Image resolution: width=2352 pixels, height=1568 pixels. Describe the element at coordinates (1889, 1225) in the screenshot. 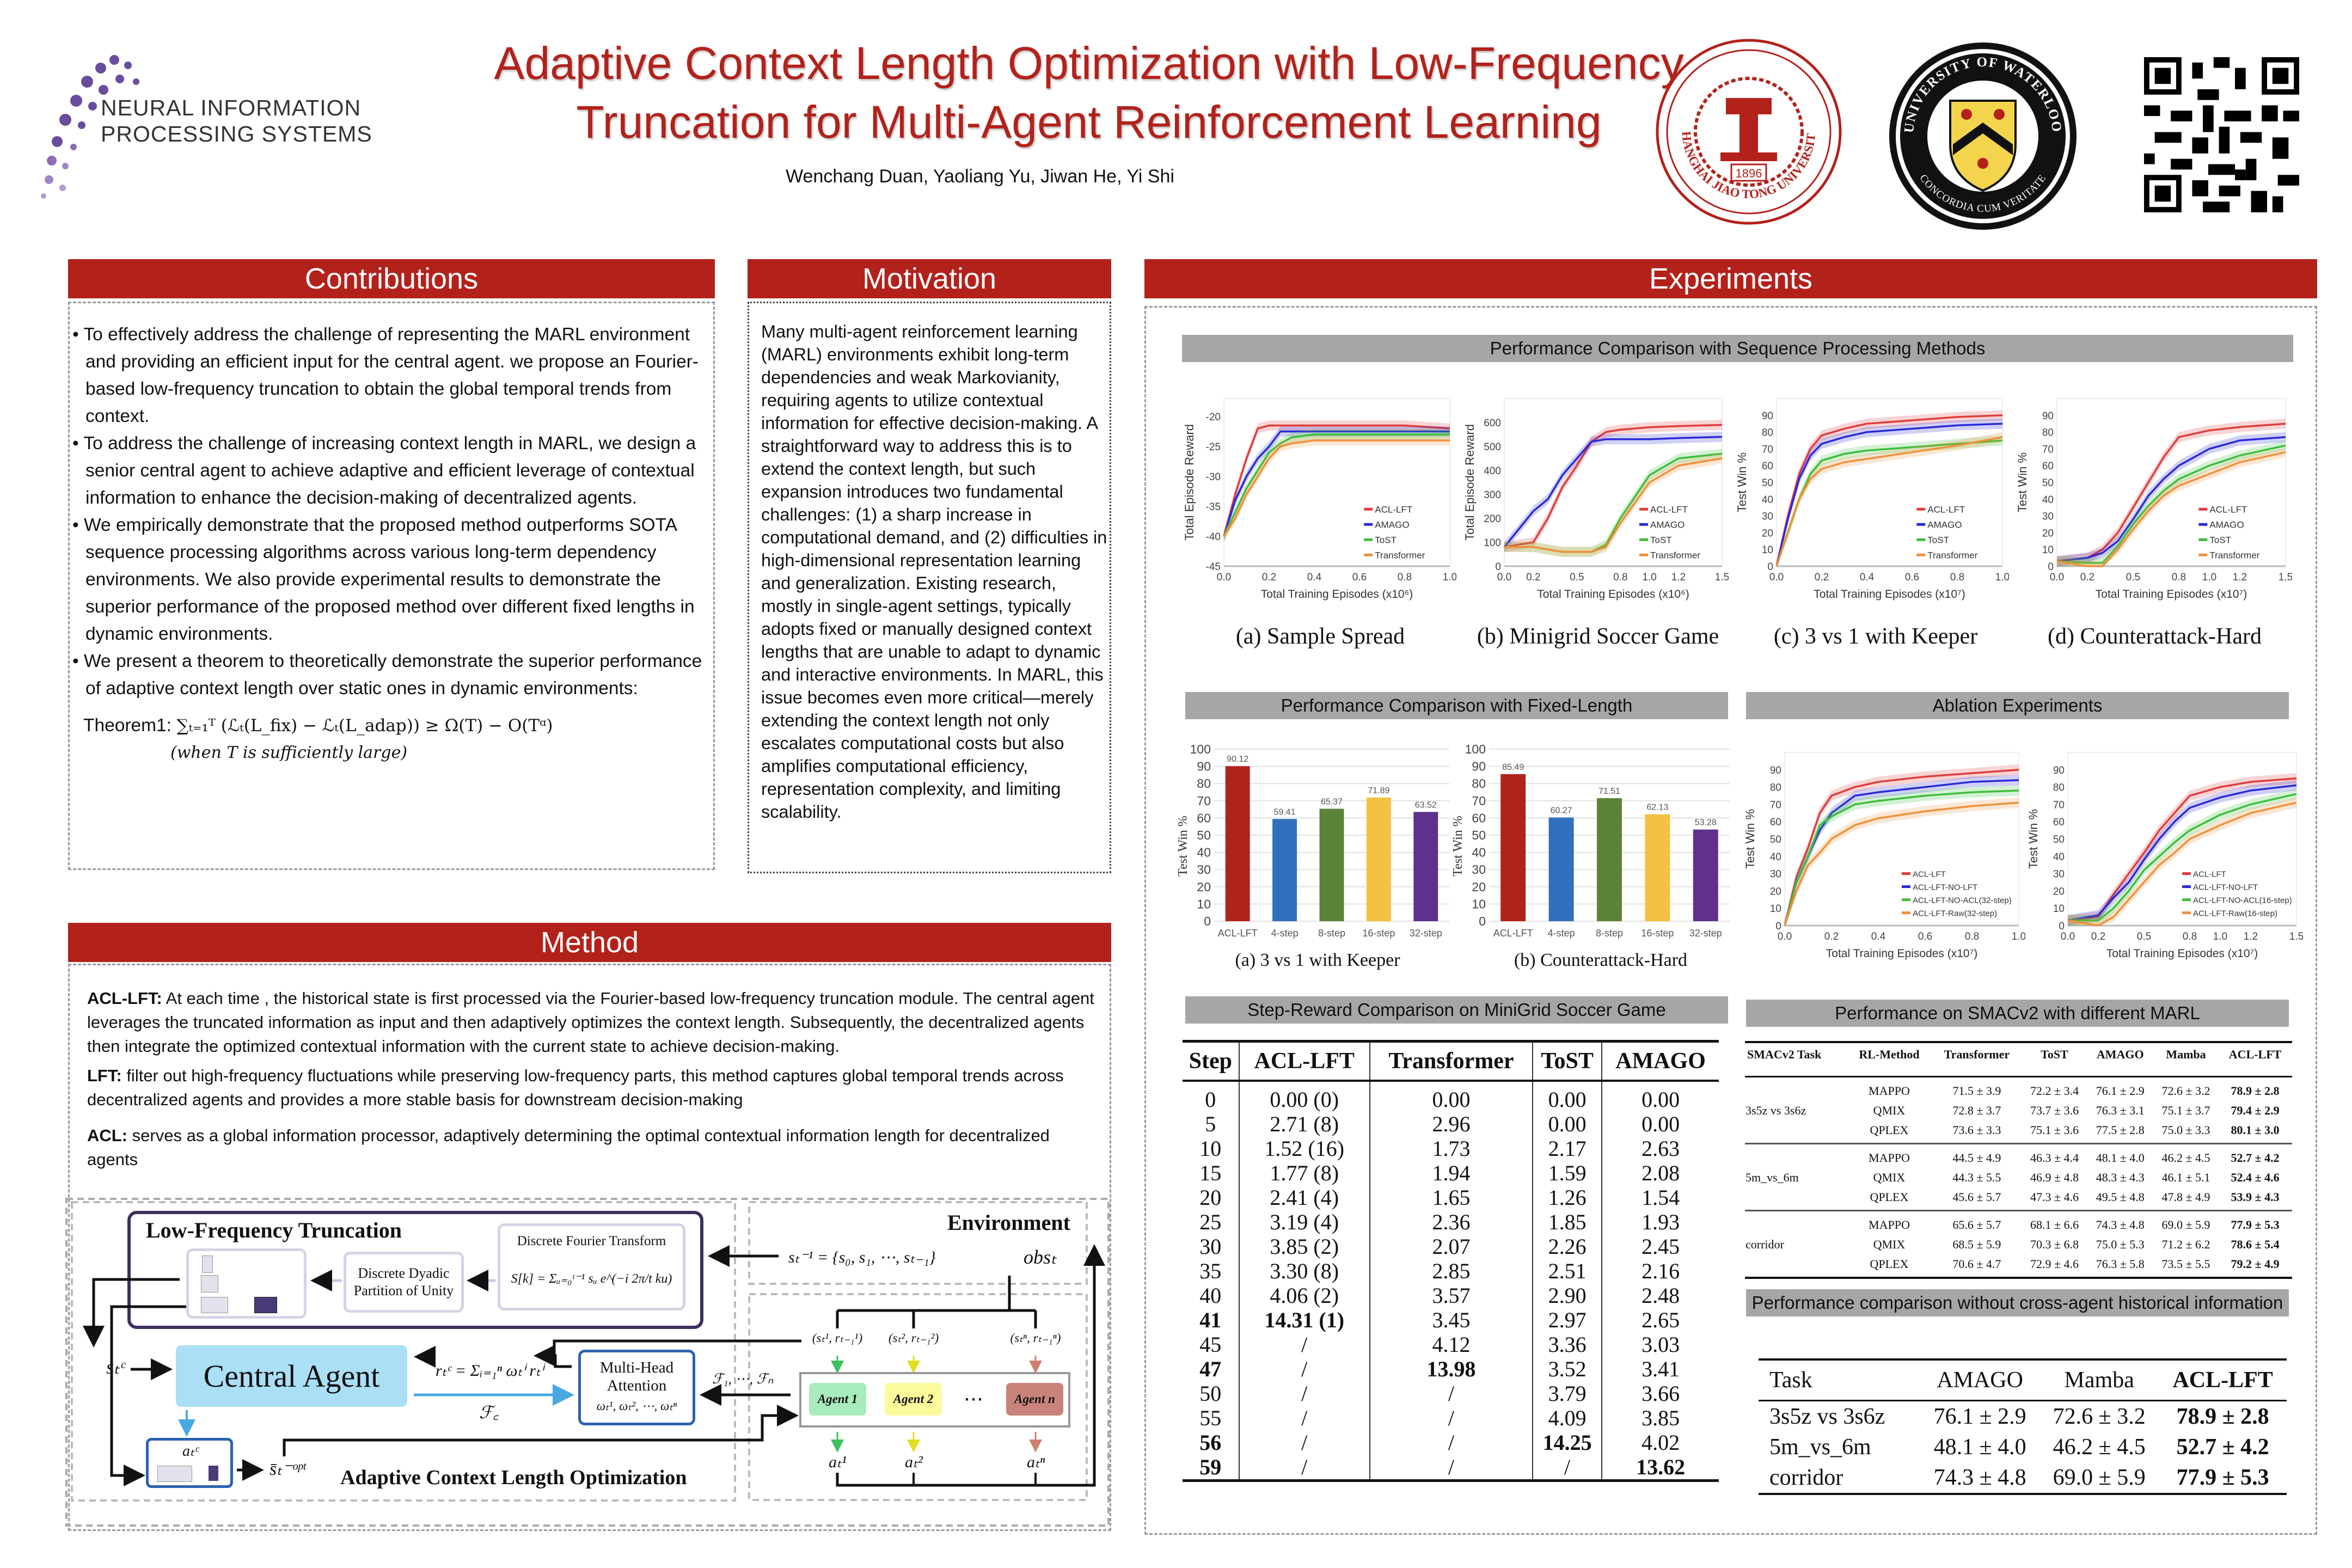

I see `table-cell: MAPPO` at that location.